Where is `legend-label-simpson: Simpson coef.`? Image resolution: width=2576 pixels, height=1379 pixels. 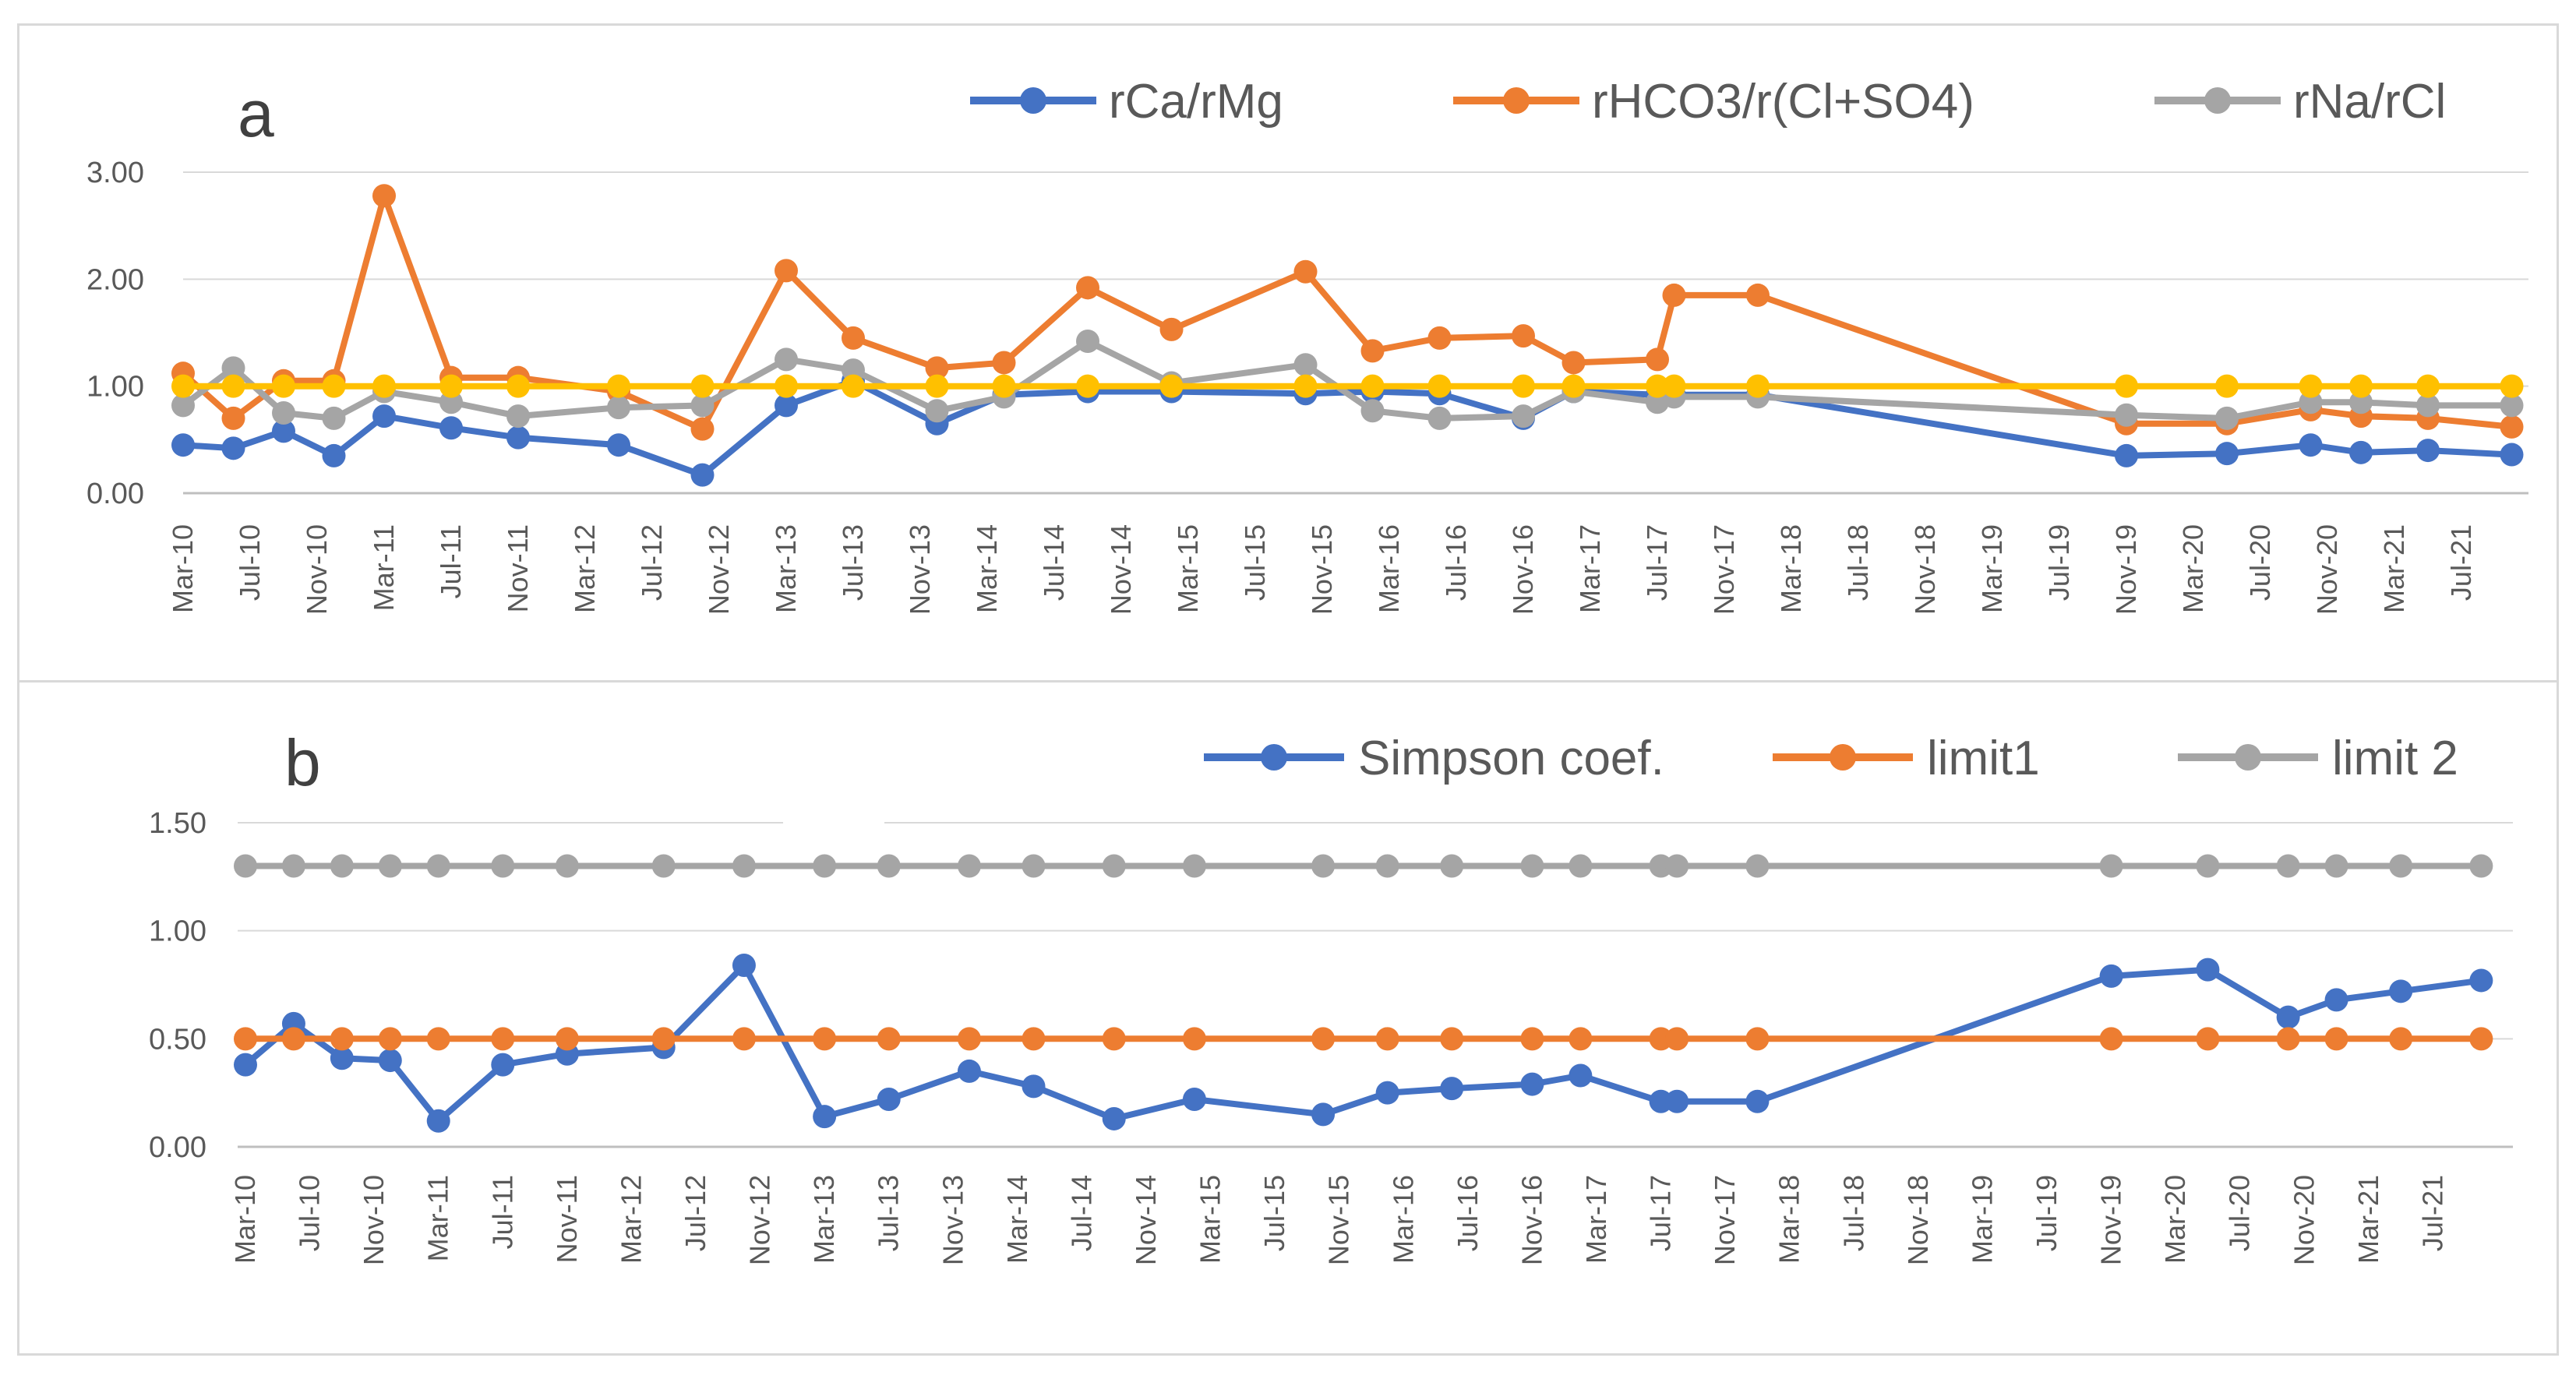 legend-label-simpson: Simpson coef. is located at coordinates (1511, 758).